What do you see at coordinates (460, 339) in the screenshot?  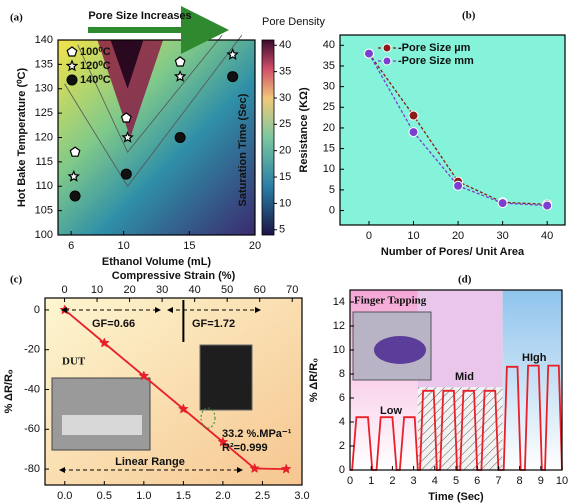 I see `region-mid-top` at bounding box center [460, 339].